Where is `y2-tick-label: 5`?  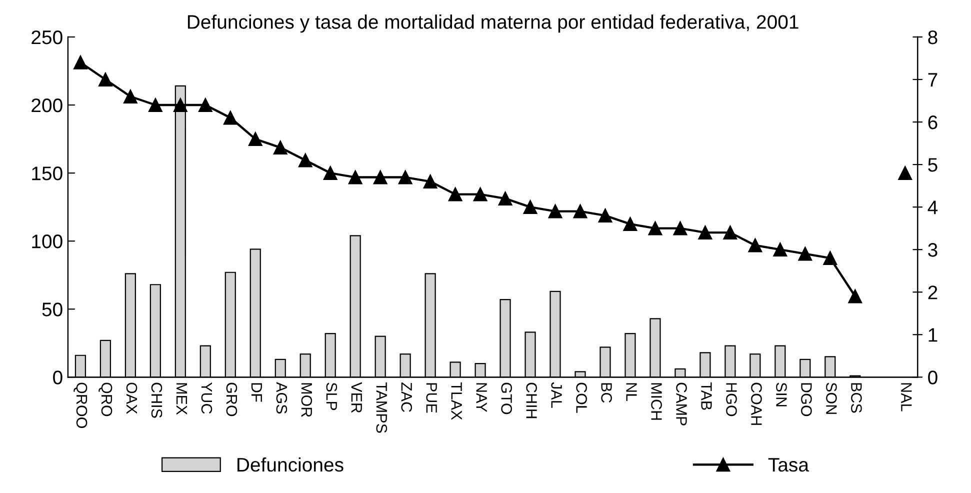 y2-tick-label: 5 is located at coordinates (933, 165).